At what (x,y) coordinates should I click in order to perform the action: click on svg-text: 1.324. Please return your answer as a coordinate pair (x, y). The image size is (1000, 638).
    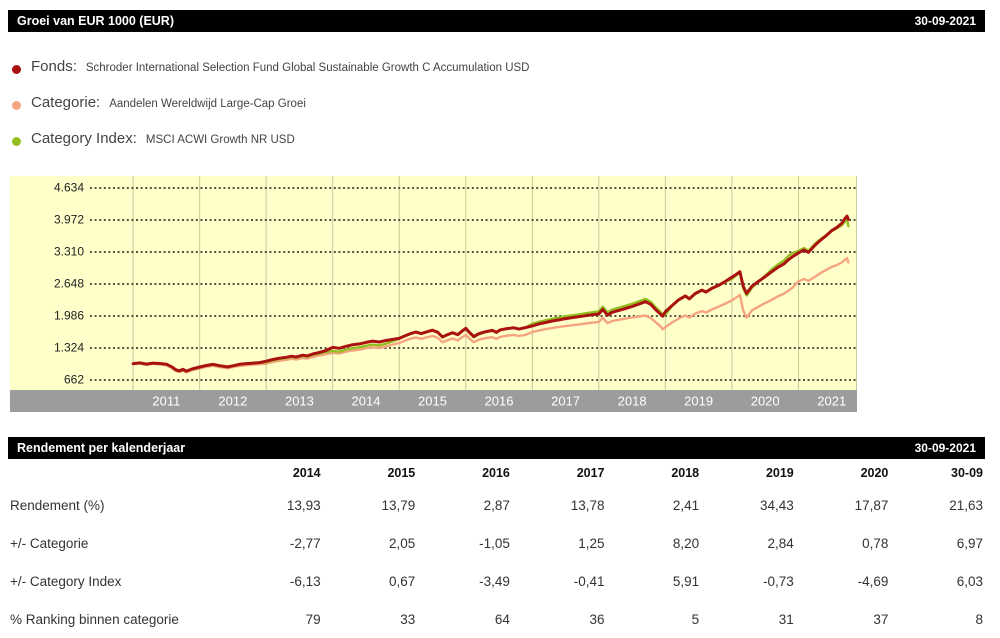
    Looking at the image, I should click on (69, 348).